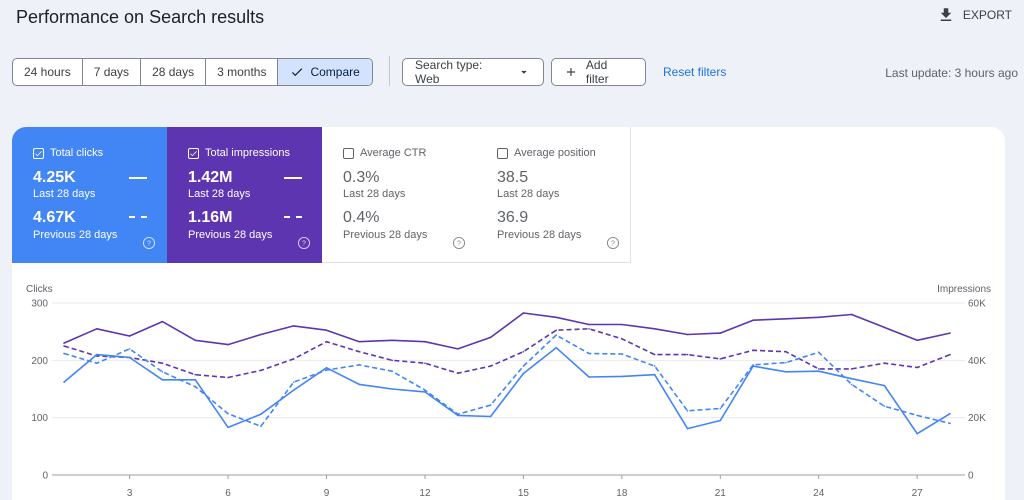 Image resolution: width=1024 pixels, height=500 pixels. I want to click on reset-filters-link: Reset filters, so click(695, 72).